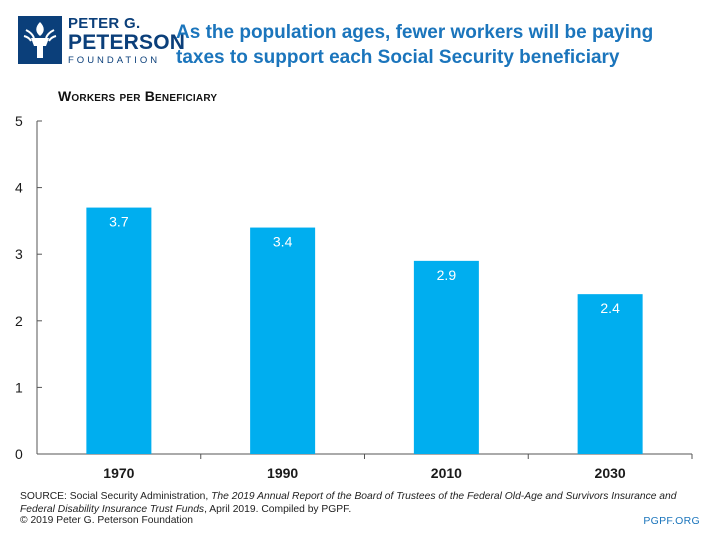 The width and height of the screenshot is (720, 540). Describe the element at coordinates (138, 96) in the screenshot. I see `y-axis-label: Workers per Beneficiary` at that location.